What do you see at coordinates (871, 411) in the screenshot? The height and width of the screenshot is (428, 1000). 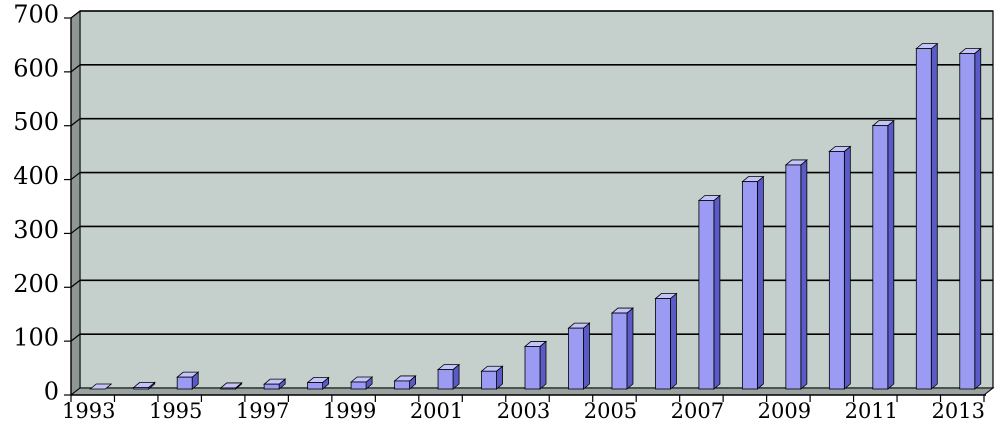 I see `x-tick-label: 2011` at bounding box center [871, 411].